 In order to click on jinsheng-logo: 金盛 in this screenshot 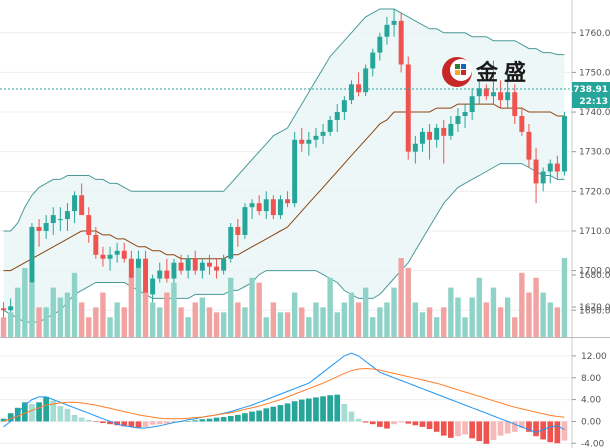, I will do `click(487, 72)`.